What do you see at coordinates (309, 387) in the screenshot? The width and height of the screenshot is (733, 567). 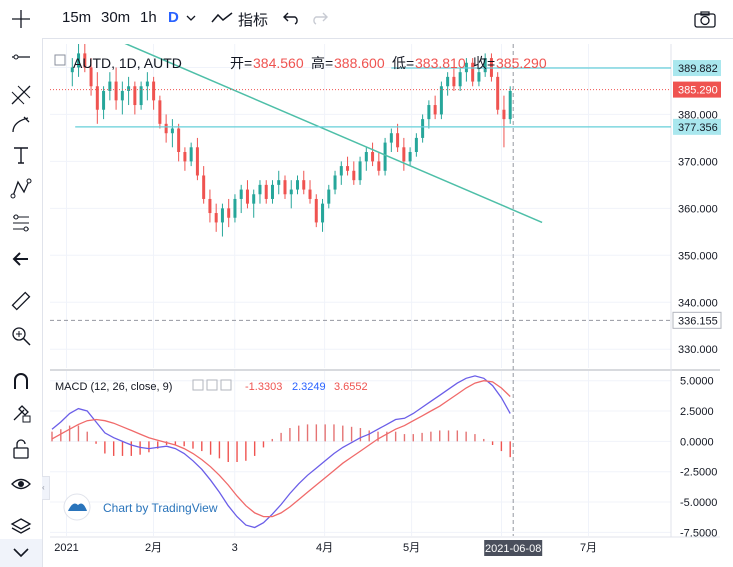 I see `macd-line-value: 2.3249` at bounding box center [309, 387].